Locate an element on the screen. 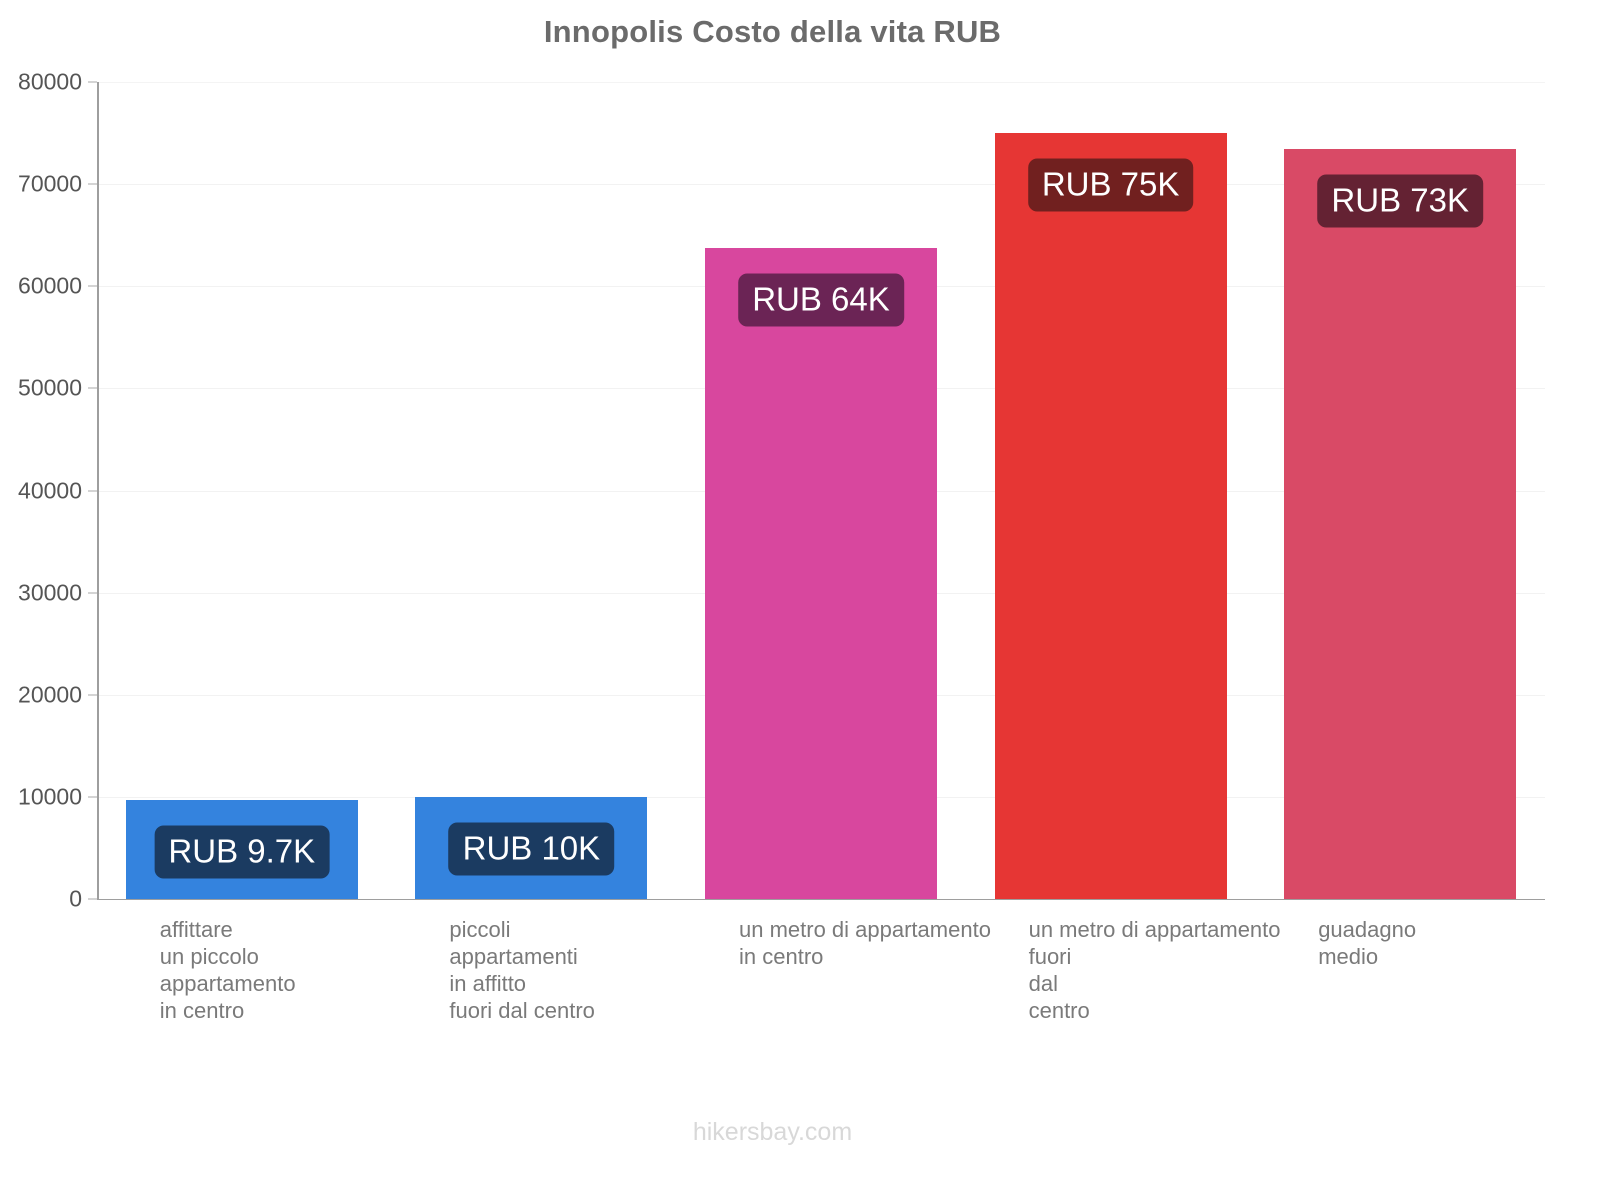 The width and height of the screenshot is (1600, 1200). y-axis-tick-label: 70000 is located at coordinates (50, 183).